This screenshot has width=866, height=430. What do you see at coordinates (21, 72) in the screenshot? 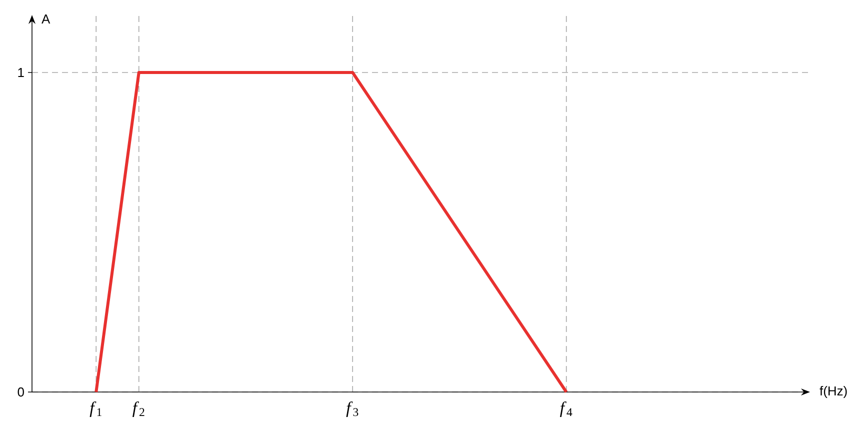
I see `y-tick-label: 1` at bounding box center [21, 72].